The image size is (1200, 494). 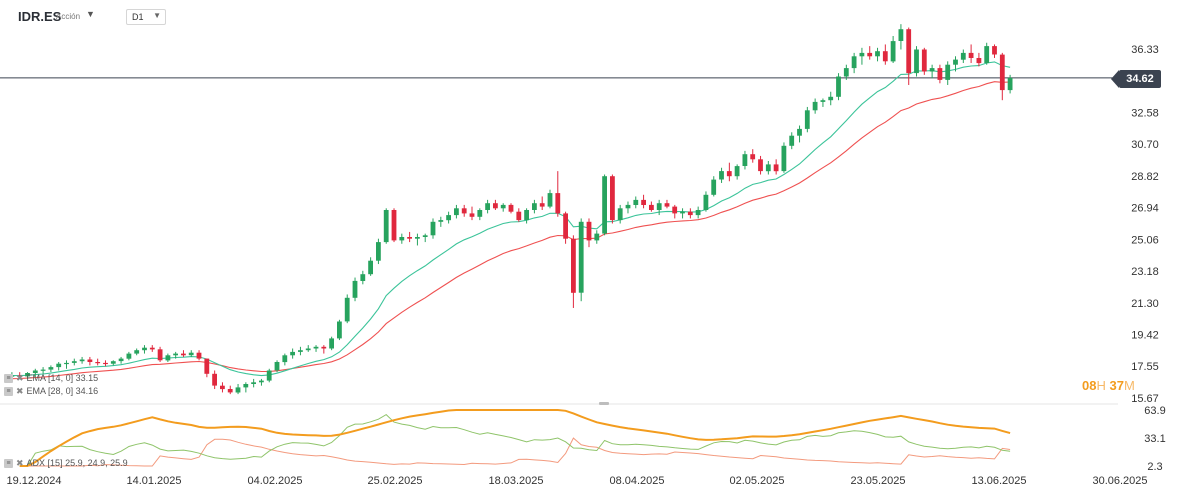 I want to click on countdown-hours: 08, so click(x=1089, y=385).